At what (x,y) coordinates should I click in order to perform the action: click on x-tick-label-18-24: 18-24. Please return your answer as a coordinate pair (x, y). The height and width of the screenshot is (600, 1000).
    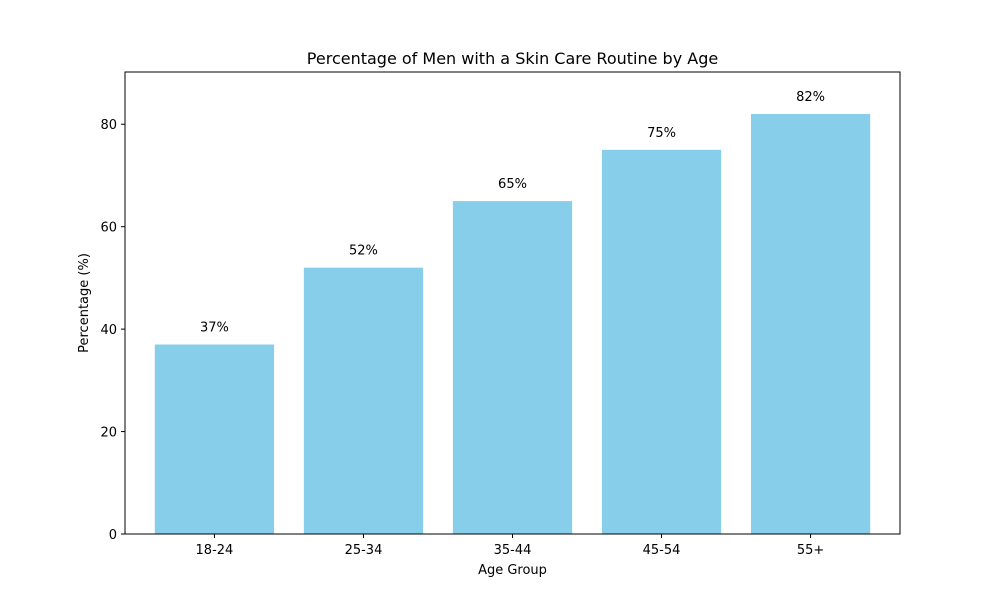
    Looking at the image, I should click on (215, 550).